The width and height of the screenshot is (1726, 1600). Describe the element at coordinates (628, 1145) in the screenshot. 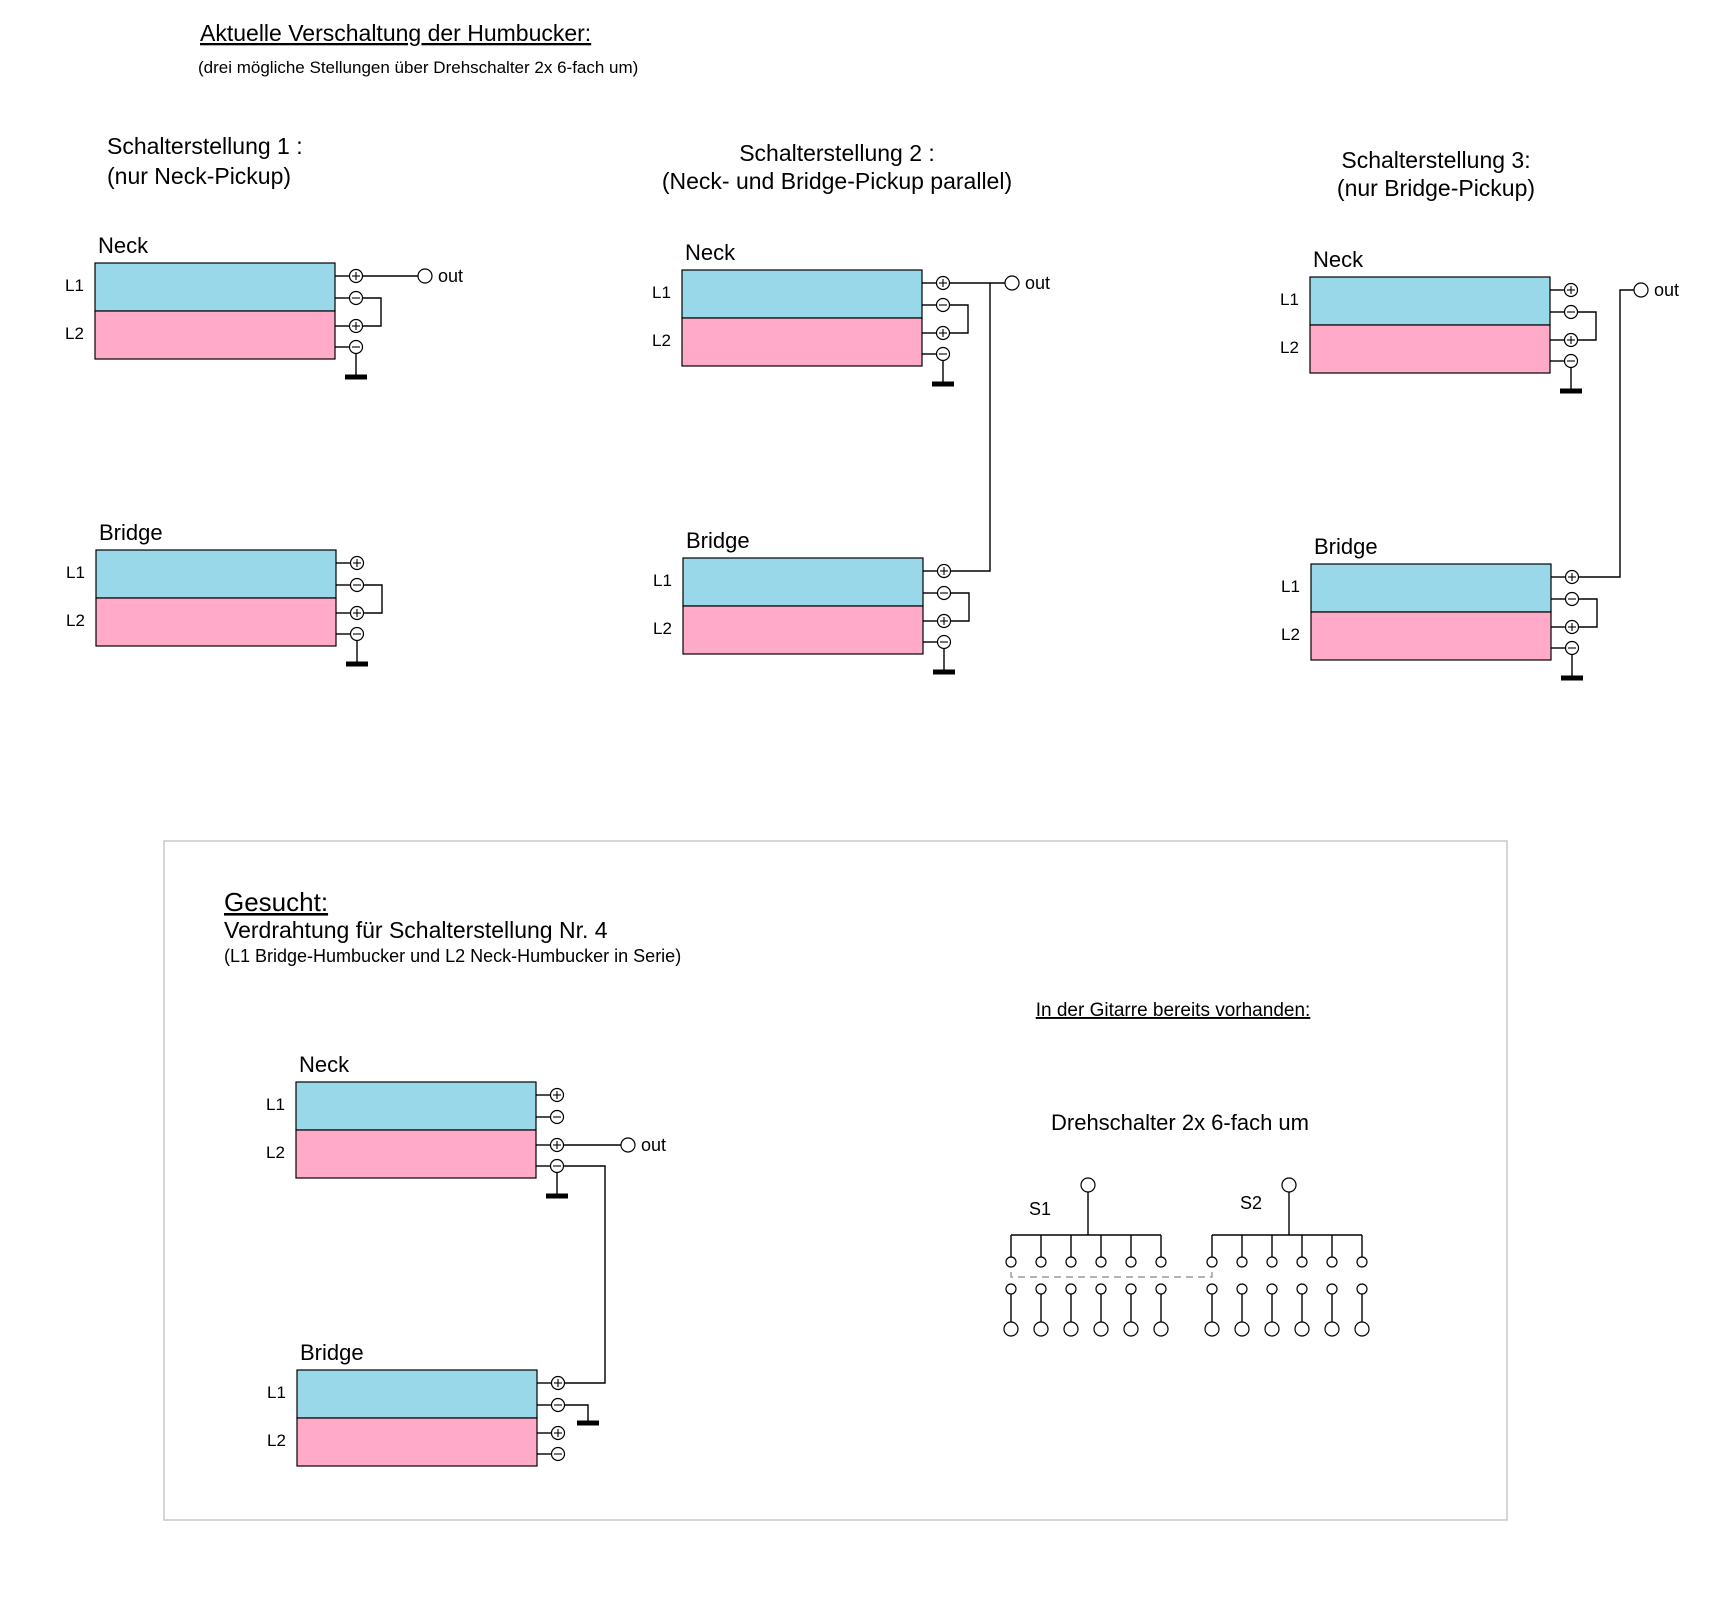

I see `pos4-out-terminal` at that location.